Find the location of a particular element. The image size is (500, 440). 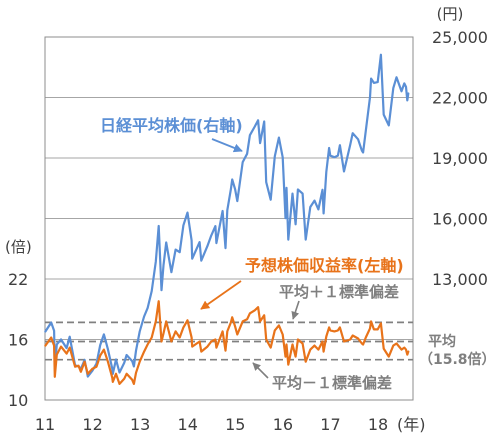

mean-plus-1sd-arrow is located at coordinates (295, 310).